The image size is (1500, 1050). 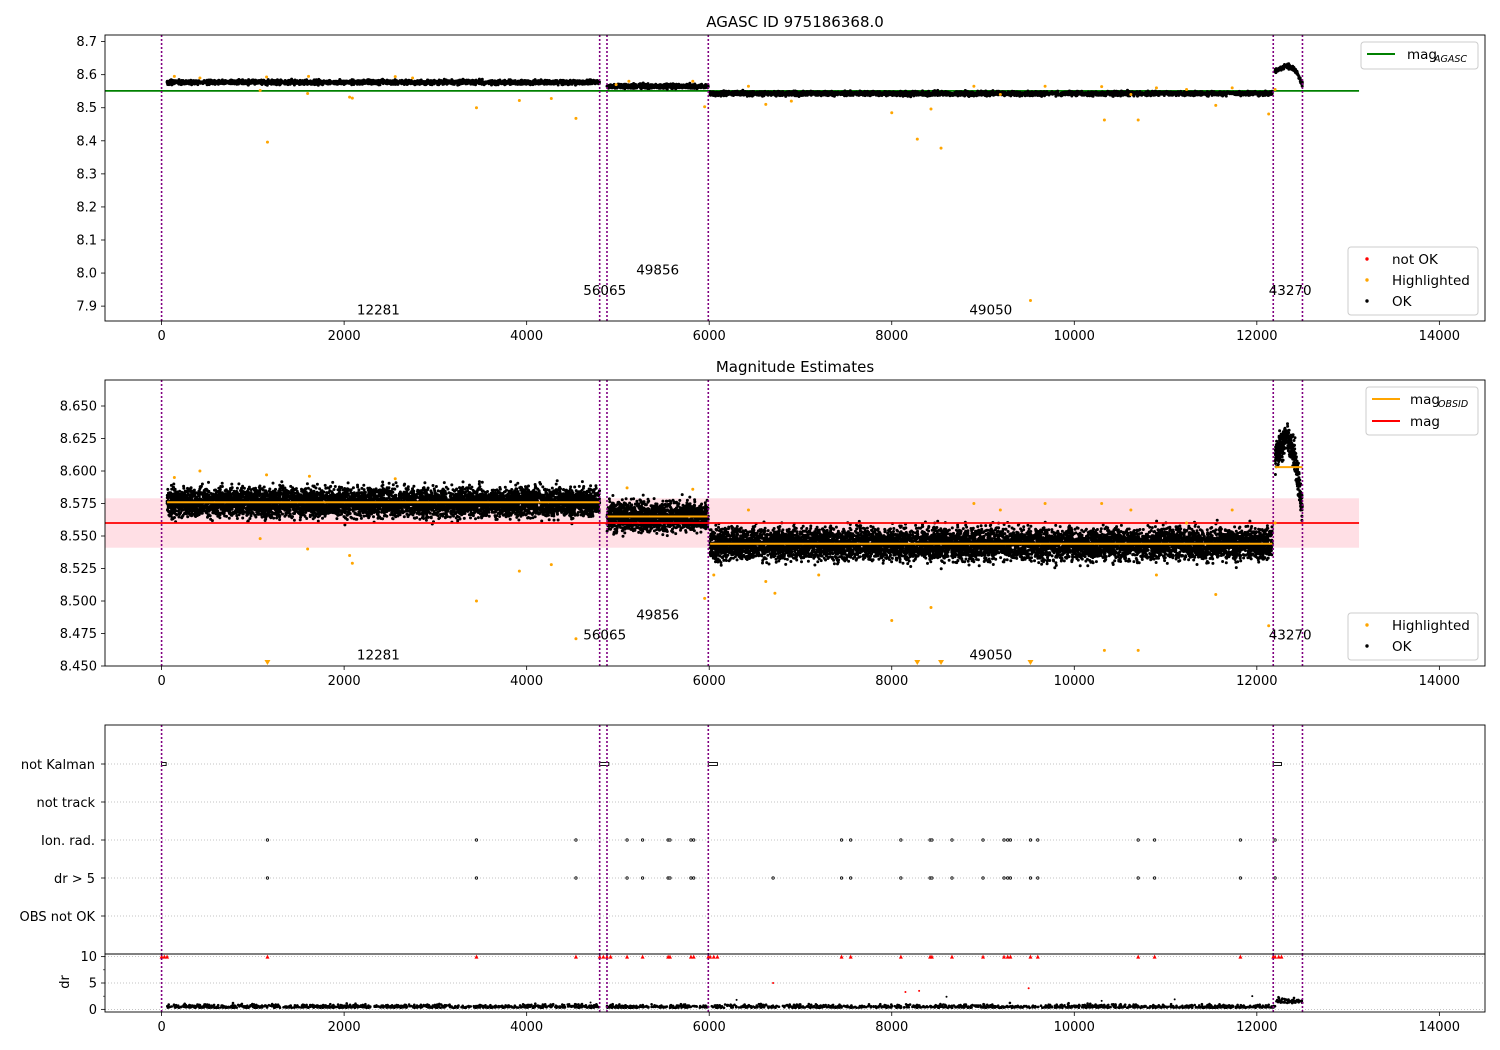 I want to click on legend-label-mag: mag, so click(x=1425, y=422).